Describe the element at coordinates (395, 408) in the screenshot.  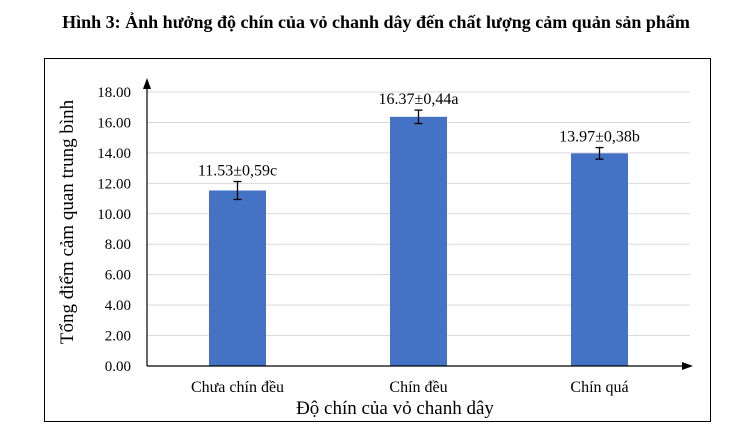
I see `x-axis-label: Độ chín của vỏ chanh dây` at that location.